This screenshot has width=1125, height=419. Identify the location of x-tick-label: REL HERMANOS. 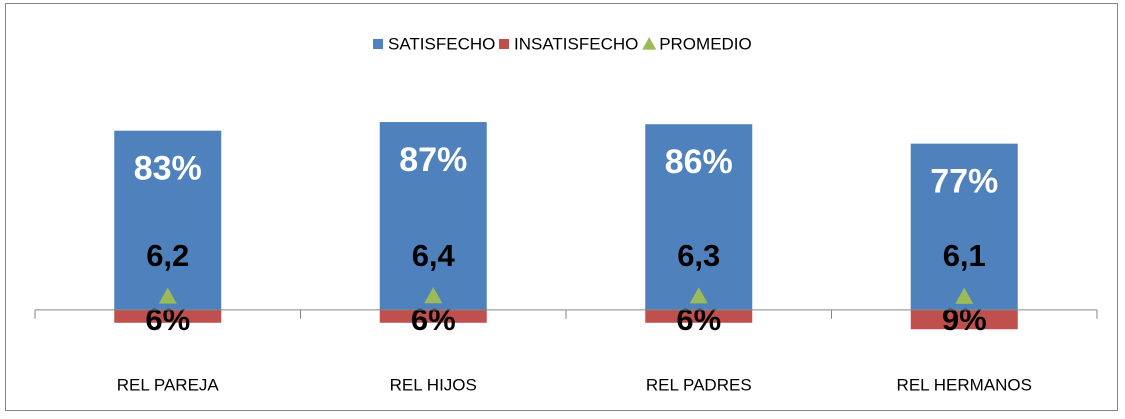
(964, 384).